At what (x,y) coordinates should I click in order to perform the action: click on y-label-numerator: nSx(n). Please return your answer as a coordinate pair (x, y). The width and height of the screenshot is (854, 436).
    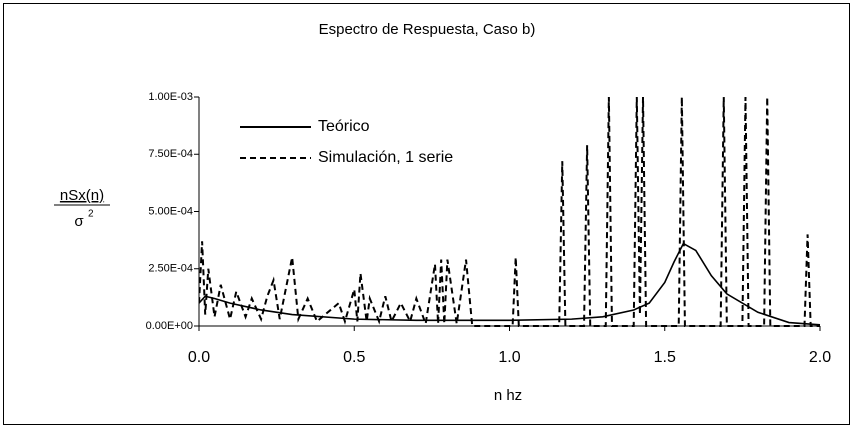
    Looking at the image, I should click on (82, 195).